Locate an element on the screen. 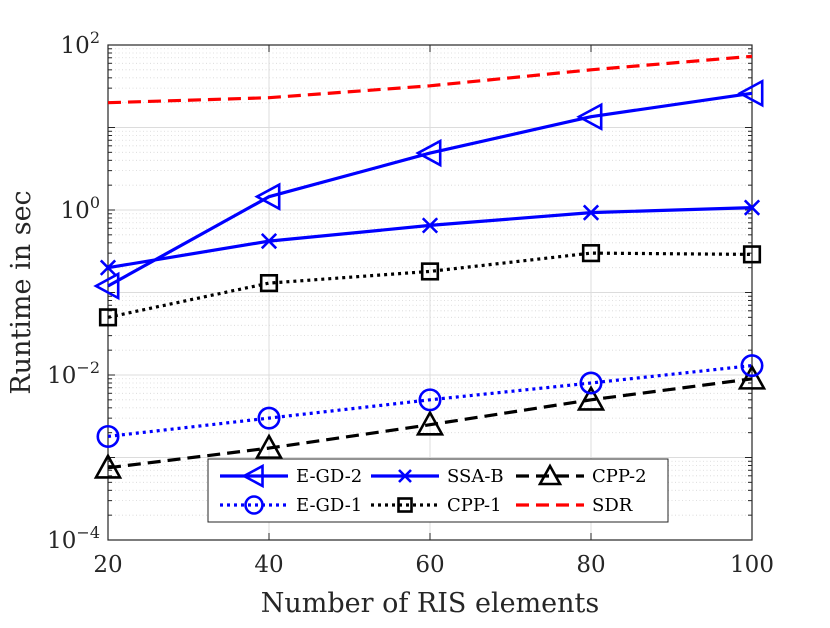  series-line-sdr is located at coordinates (430, 79).